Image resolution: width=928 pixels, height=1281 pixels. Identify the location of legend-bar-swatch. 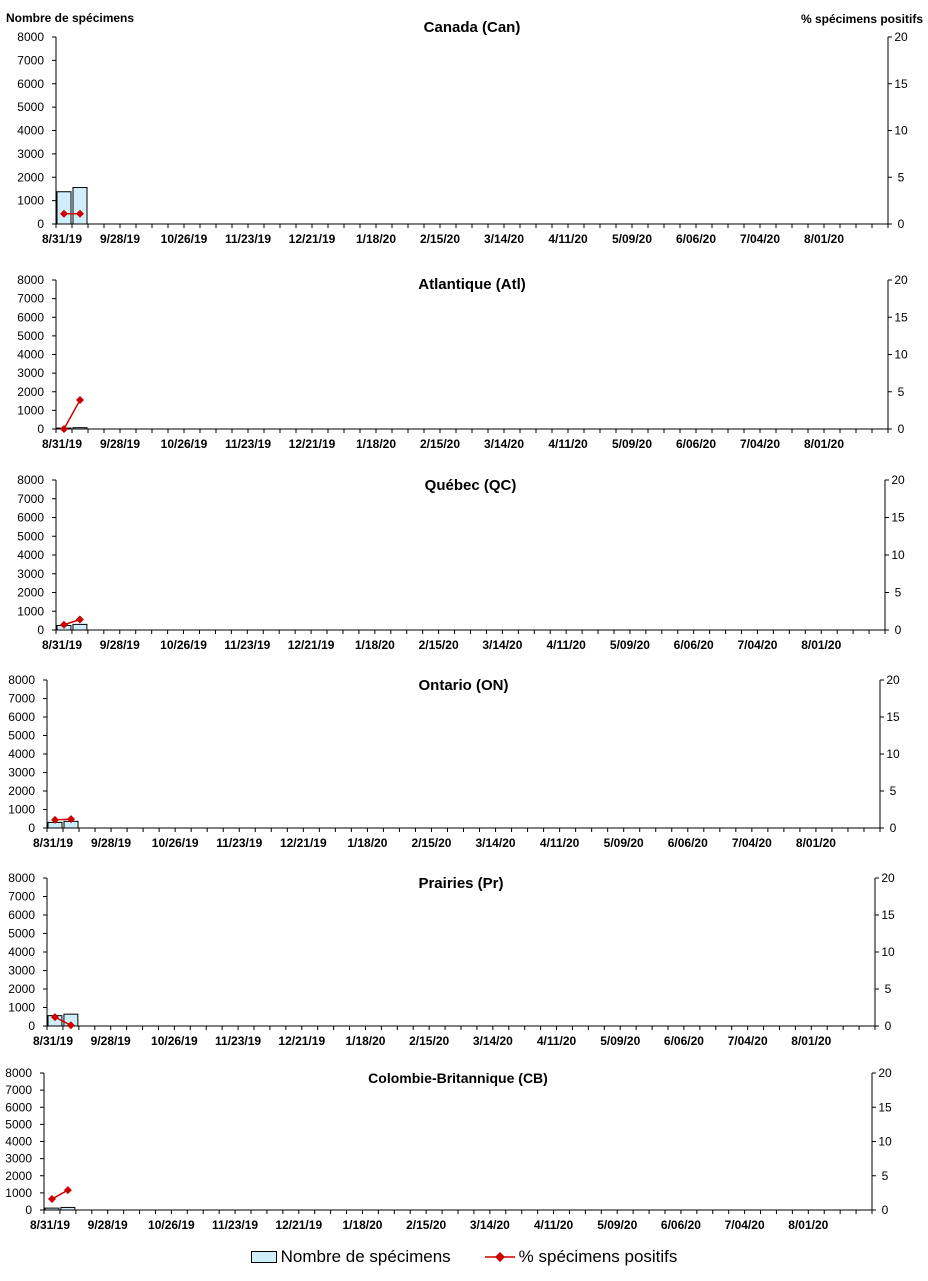
(263, 1257).